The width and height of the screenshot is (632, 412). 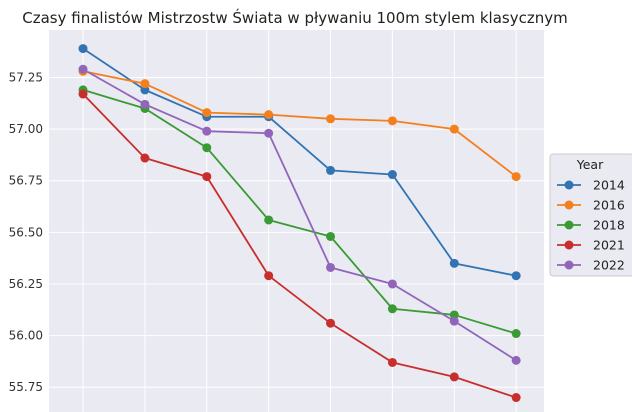 What do you see at coordinates (609, 265) in the screenshot?
I see `legend-label-2022: 2022` at bounding box center [609, 265].